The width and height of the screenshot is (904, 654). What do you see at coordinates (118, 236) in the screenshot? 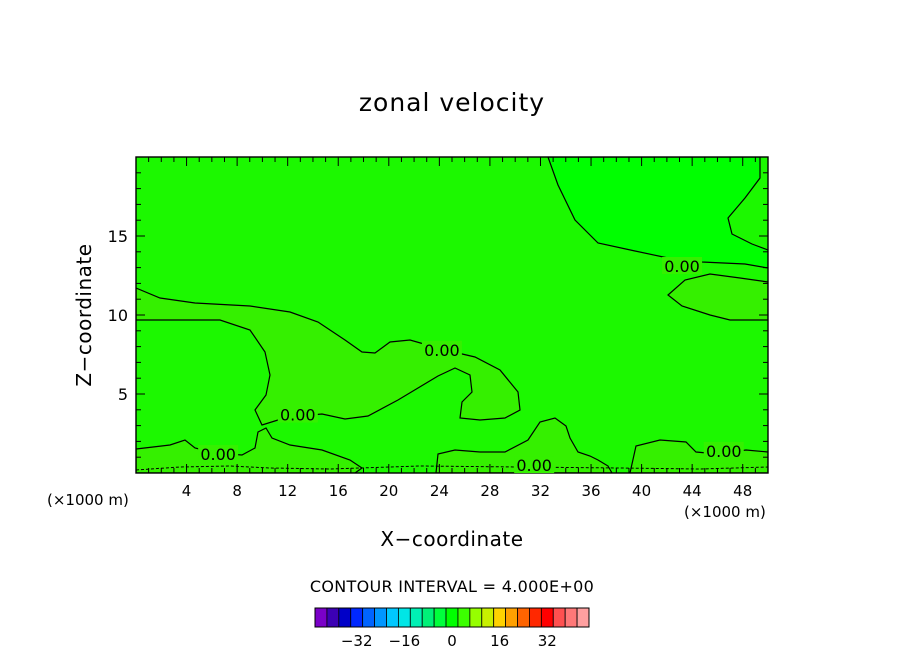
I see `y-tick-label: 15` at bounding box center [118, 236].